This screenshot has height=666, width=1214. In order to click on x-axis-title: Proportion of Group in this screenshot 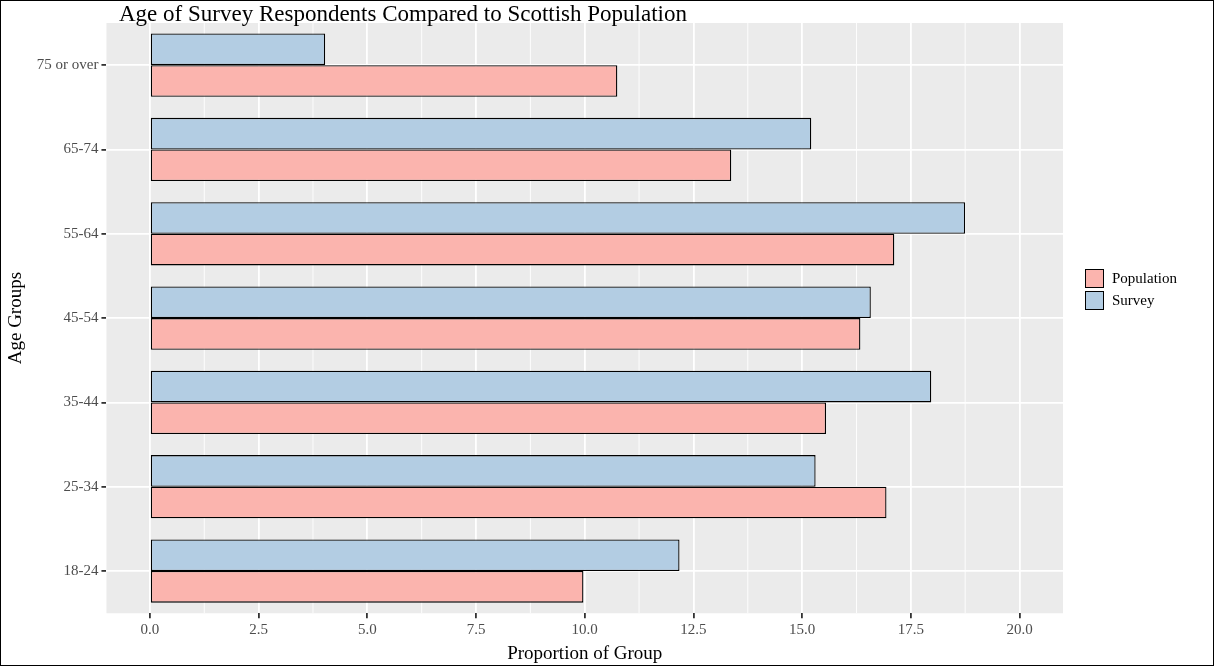, I will do `click(585, 652)`.